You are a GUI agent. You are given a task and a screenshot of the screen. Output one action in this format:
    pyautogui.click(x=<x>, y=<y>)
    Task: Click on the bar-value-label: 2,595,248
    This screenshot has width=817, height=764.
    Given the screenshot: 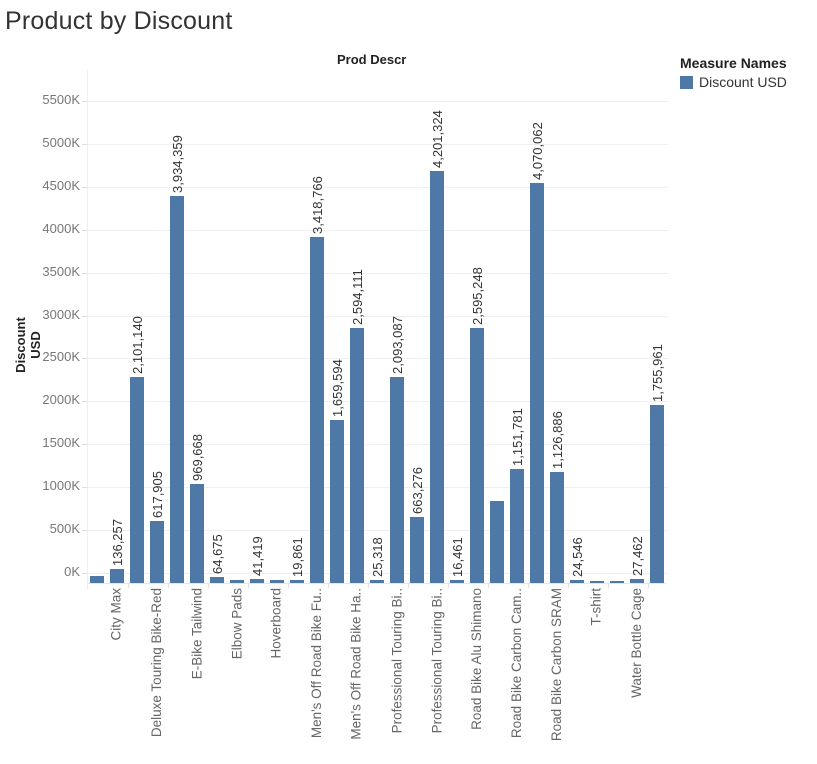 What is the action you would take?
    pyautogui.click(x=477, y=296)
    